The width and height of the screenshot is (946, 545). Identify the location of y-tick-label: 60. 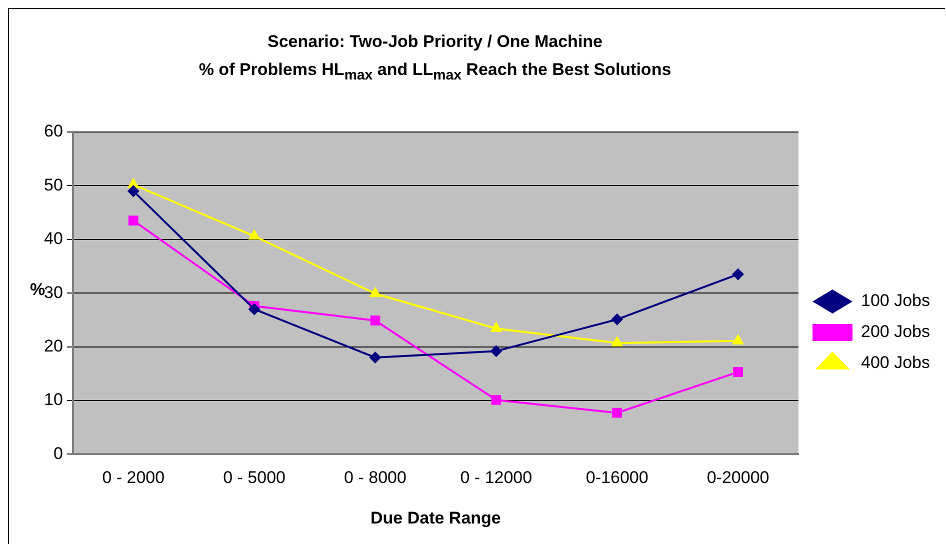
(53, 131).